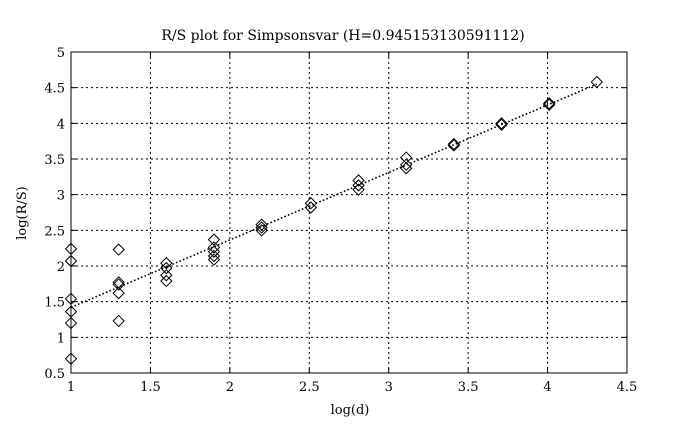 This screenshot has width=686, height=430. Describe the element at coordinates (230, 387) in the screenshot. I see `x-tick-label: 2` at that location.